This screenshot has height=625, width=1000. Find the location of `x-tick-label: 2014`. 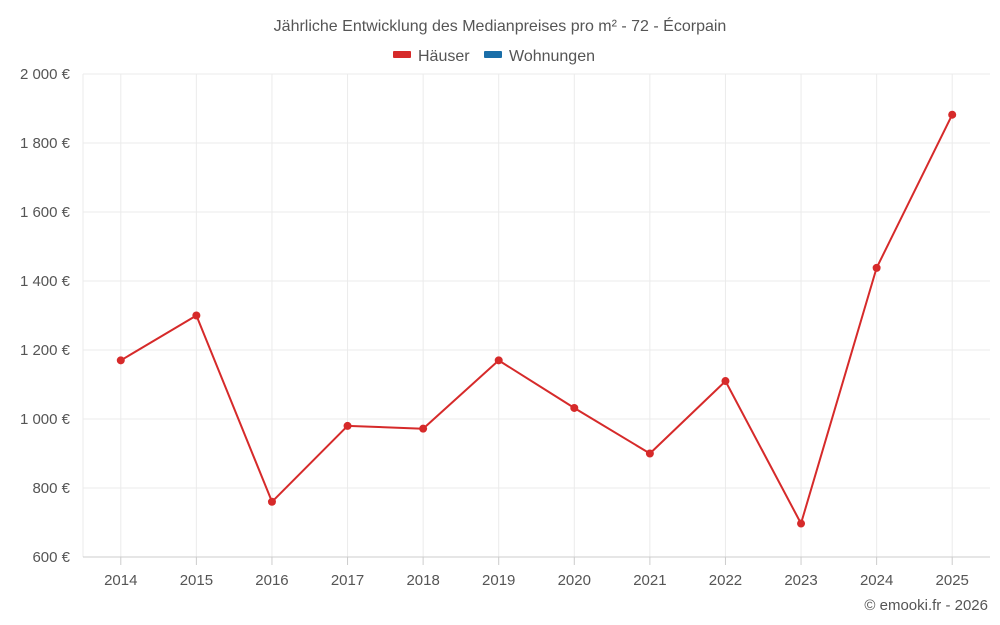

x-tick-label: 2014 is located at coordinates (120, 580).